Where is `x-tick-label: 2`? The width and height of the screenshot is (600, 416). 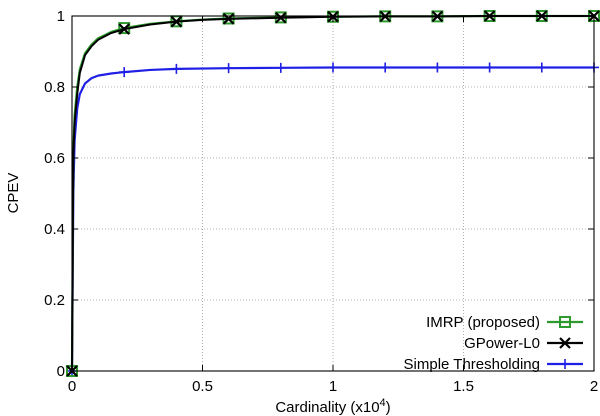
x-tick-label: 2 is located at coordinates (594, 386).